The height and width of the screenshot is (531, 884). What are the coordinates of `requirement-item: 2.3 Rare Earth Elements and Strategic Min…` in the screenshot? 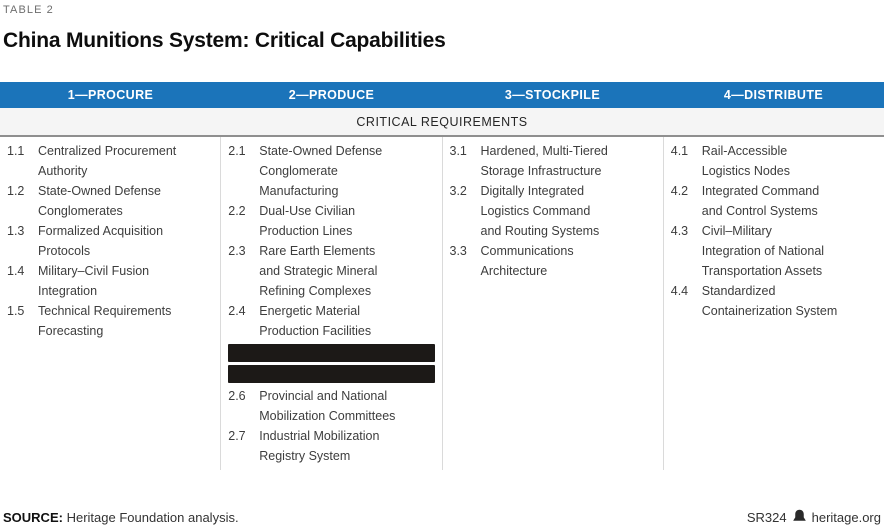 It's located at (332, 271).